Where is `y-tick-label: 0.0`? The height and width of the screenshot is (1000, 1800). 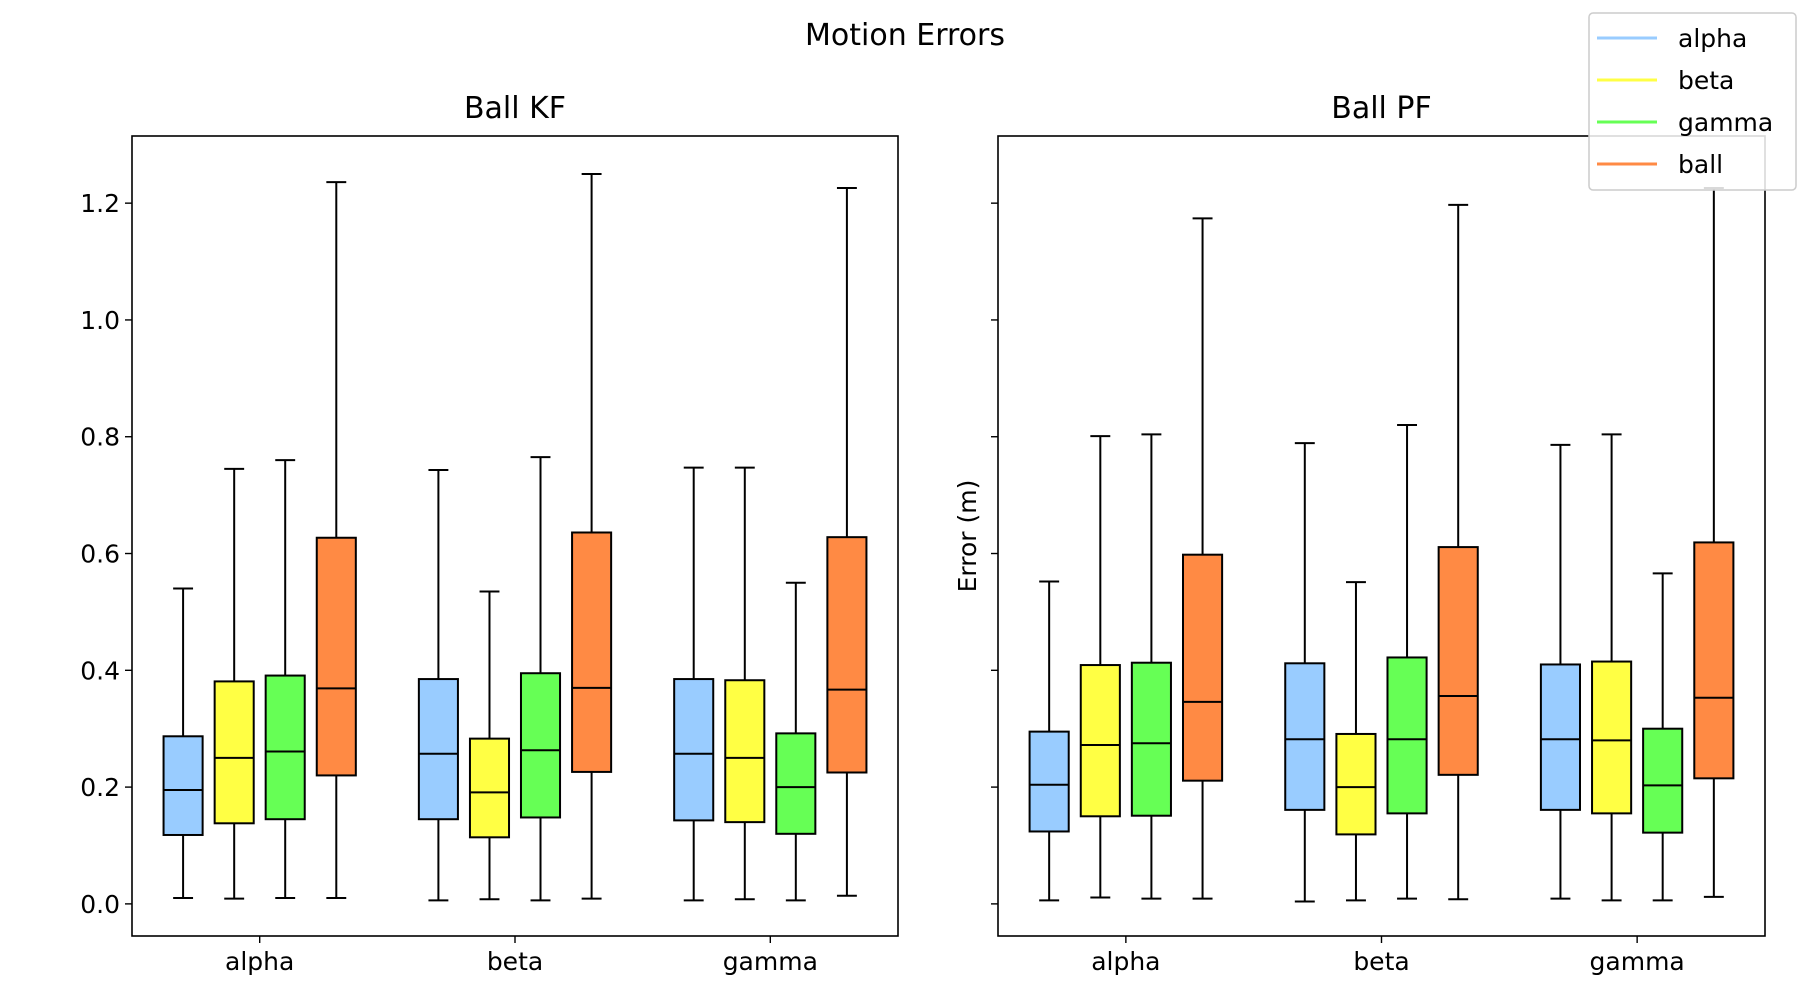 y-tick-label: 0.0 is located at coordinates (100, 904).